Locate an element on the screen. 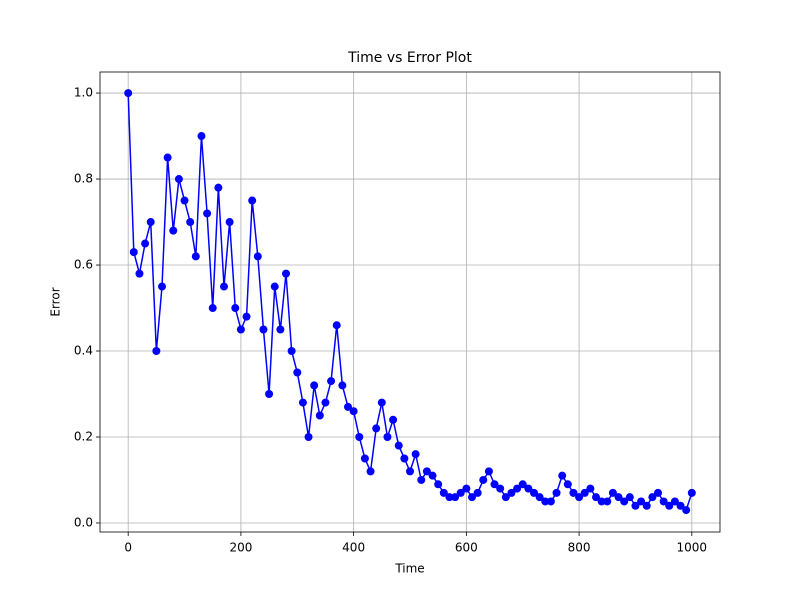 Image resolution: width=800 pixels, height=600 pixels. x-tick-label: 600 is located at coordinates (466, 548).